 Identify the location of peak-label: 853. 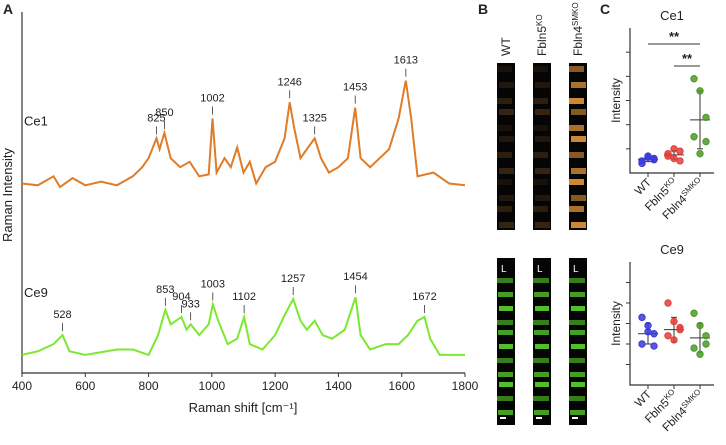
(165, 290).